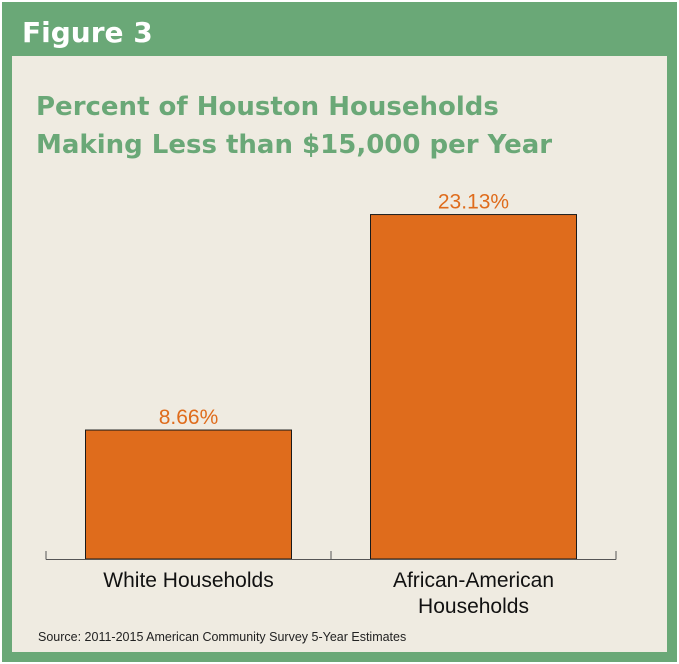  I want to click on category-label: Households, so click(473, 606).